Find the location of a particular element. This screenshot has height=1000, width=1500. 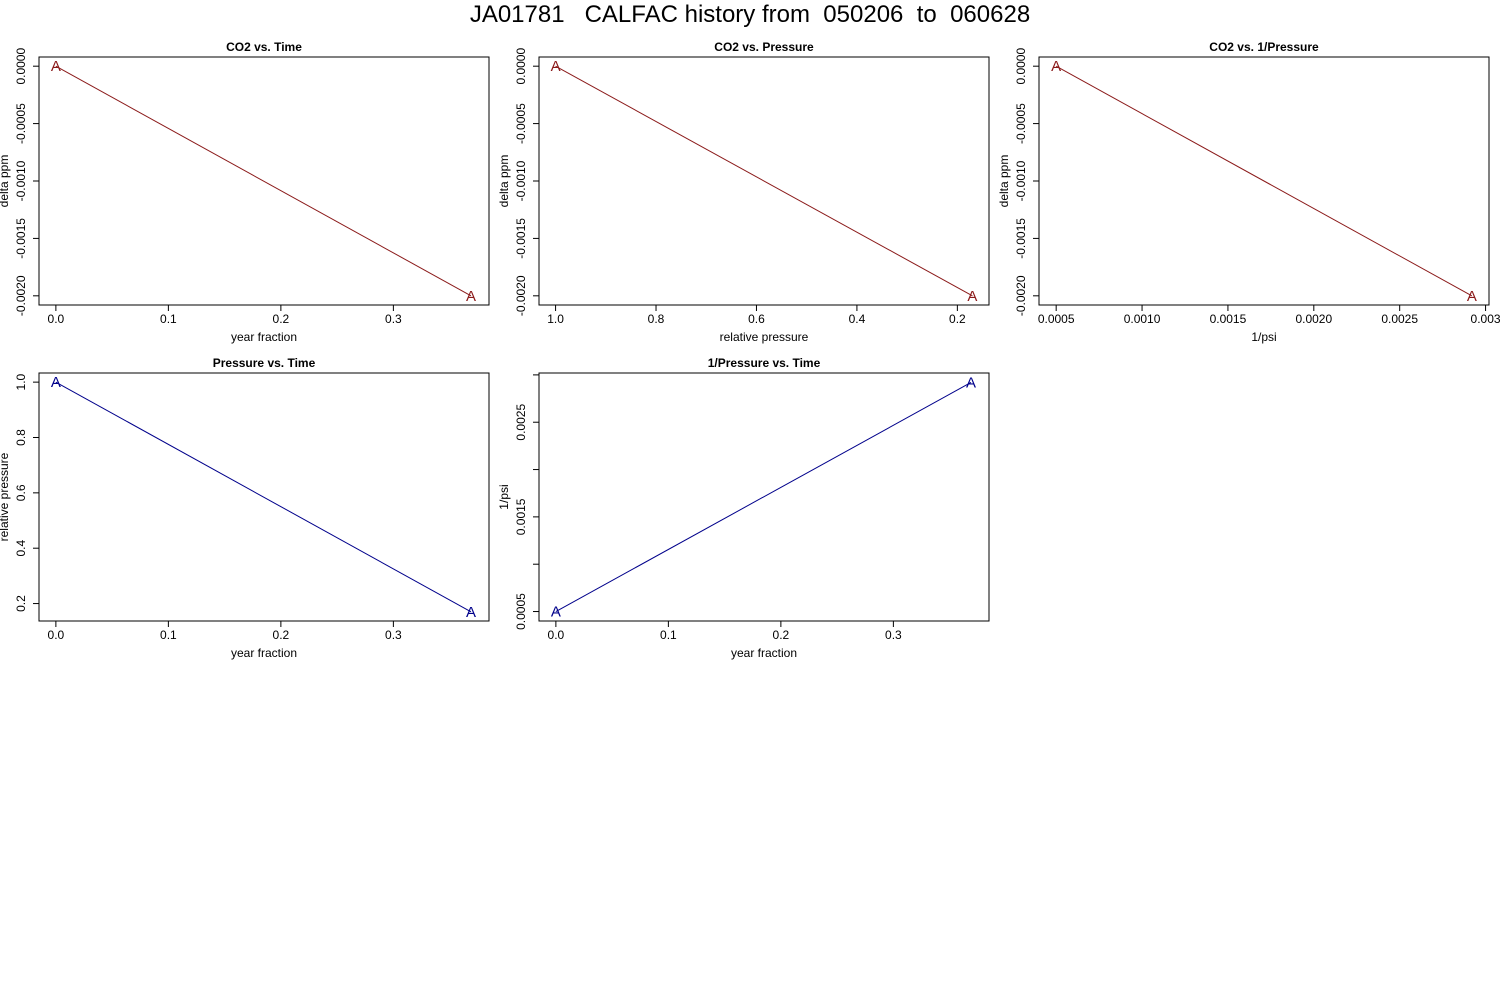

co2-vs-inv-pressure-x-tick-label: 0.0010 is located at coordinates (1142, 319).